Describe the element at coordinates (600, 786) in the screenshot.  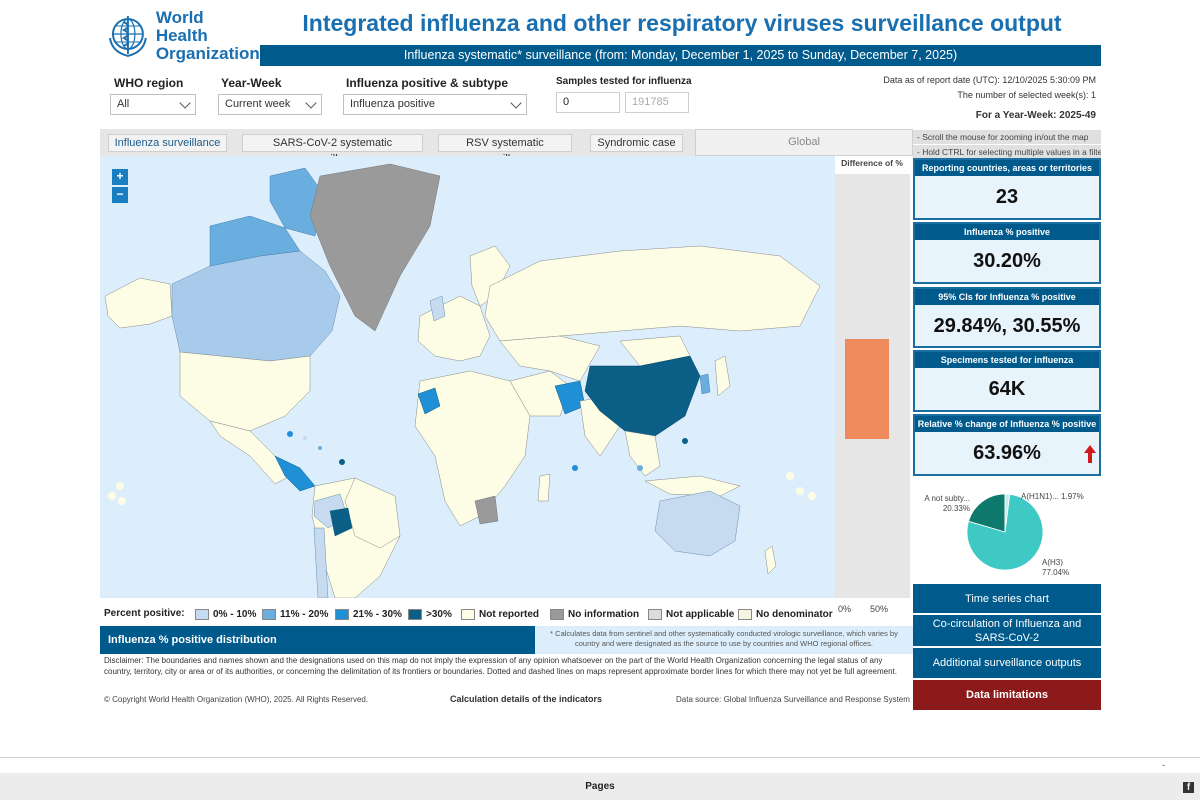
I see `pages-bar: Pages` at that location.